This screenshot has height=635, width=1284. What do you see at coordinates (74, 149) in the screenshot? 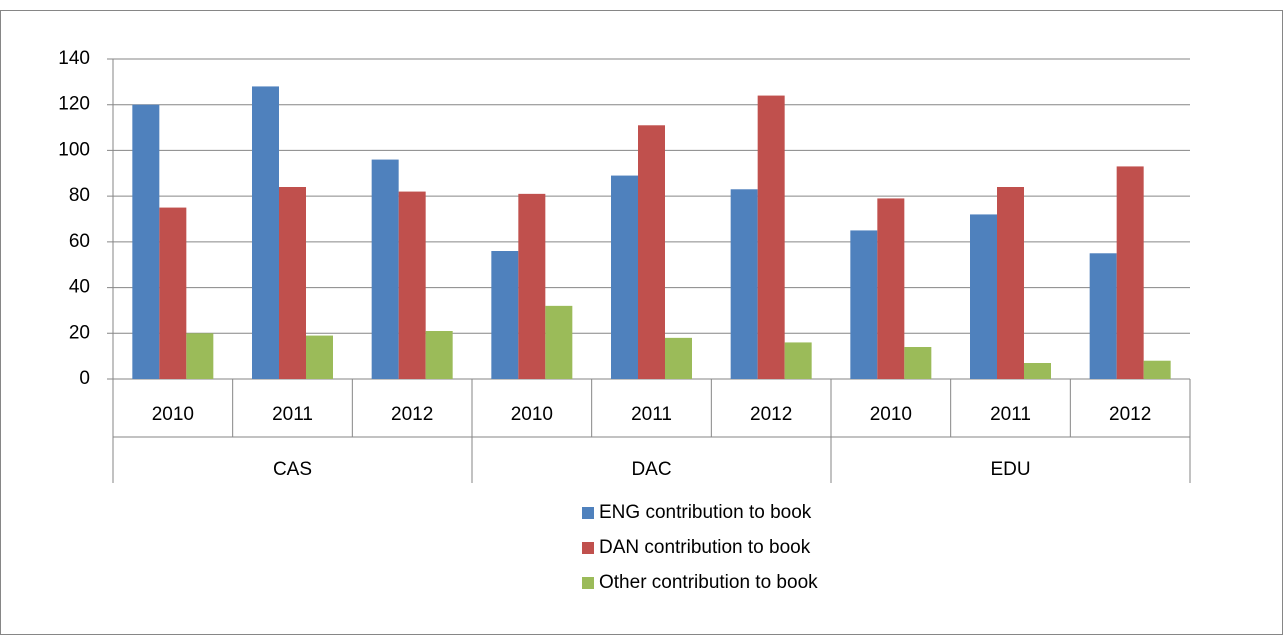
I see `y-tick-label: 100` at bounding box center [74, 149].